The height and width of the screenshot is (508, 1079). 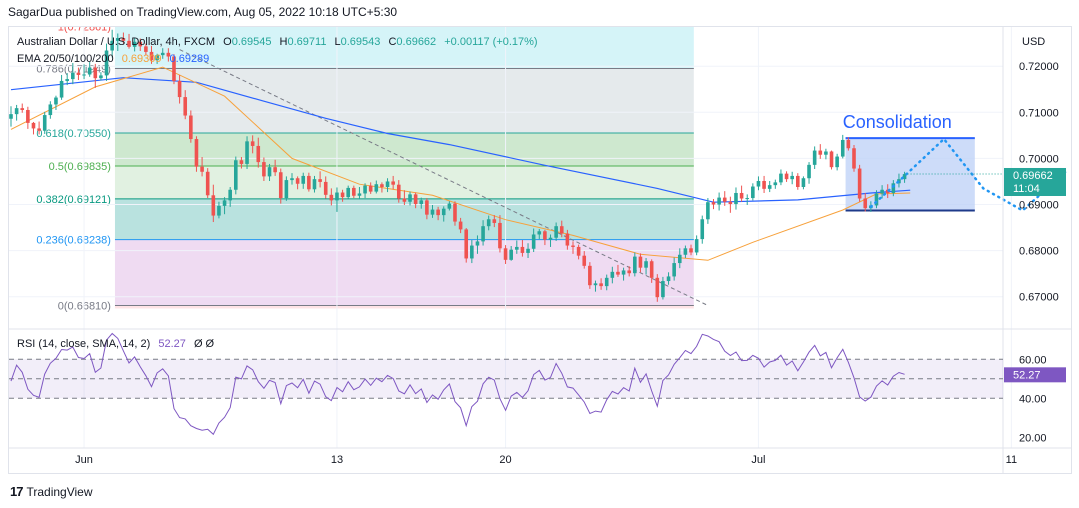 I want to click on projection-path, so click(x=969, y=175).